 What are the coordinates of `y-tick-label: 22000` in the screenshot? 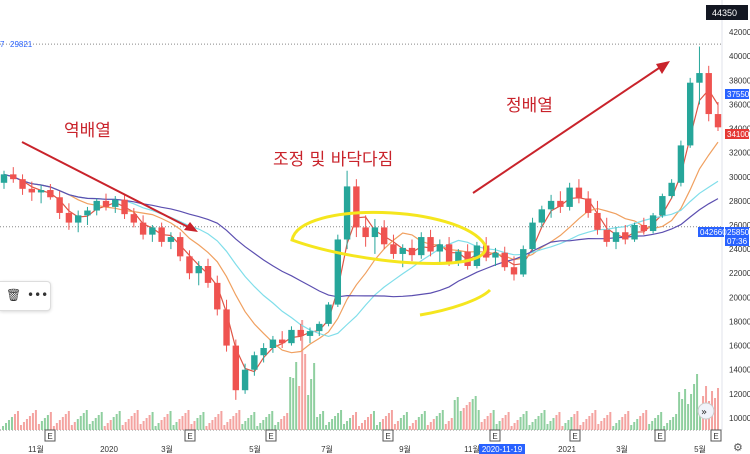 It's located at (739, 273).